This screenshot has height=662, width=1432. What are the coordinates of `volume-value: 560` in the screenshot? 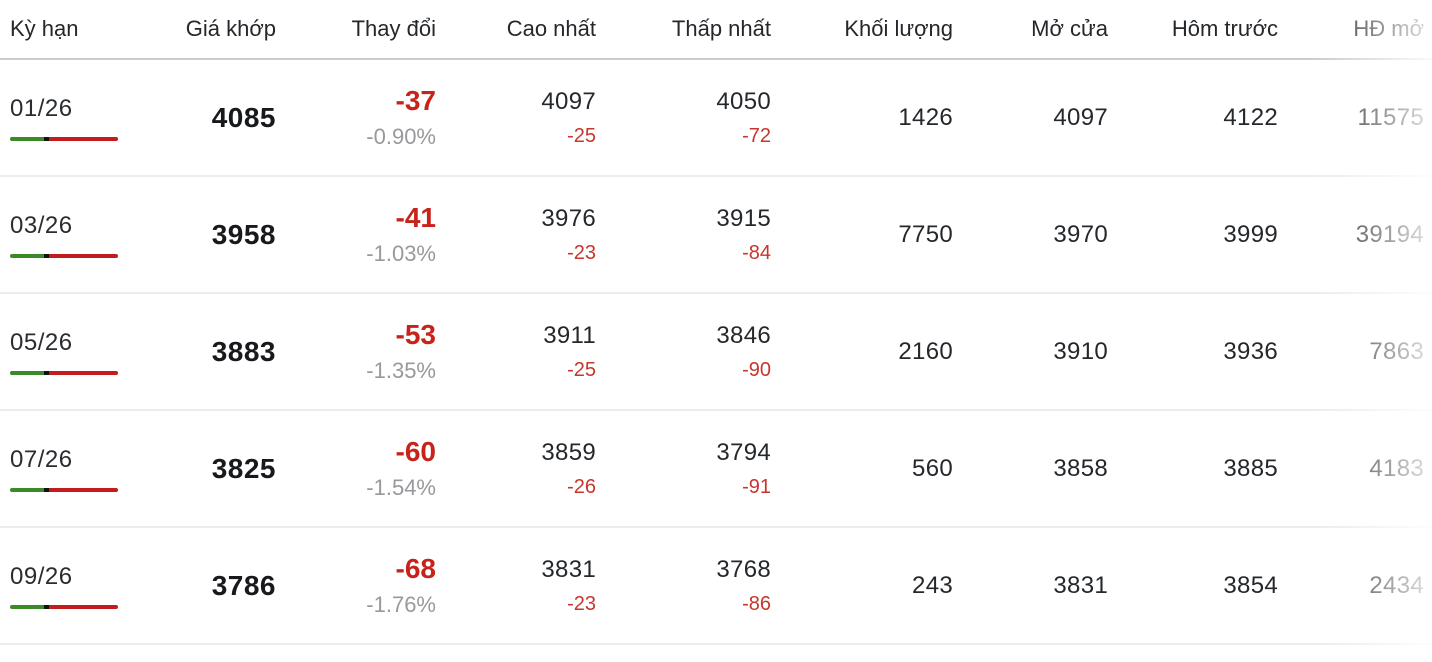 It's located at (932, 468).